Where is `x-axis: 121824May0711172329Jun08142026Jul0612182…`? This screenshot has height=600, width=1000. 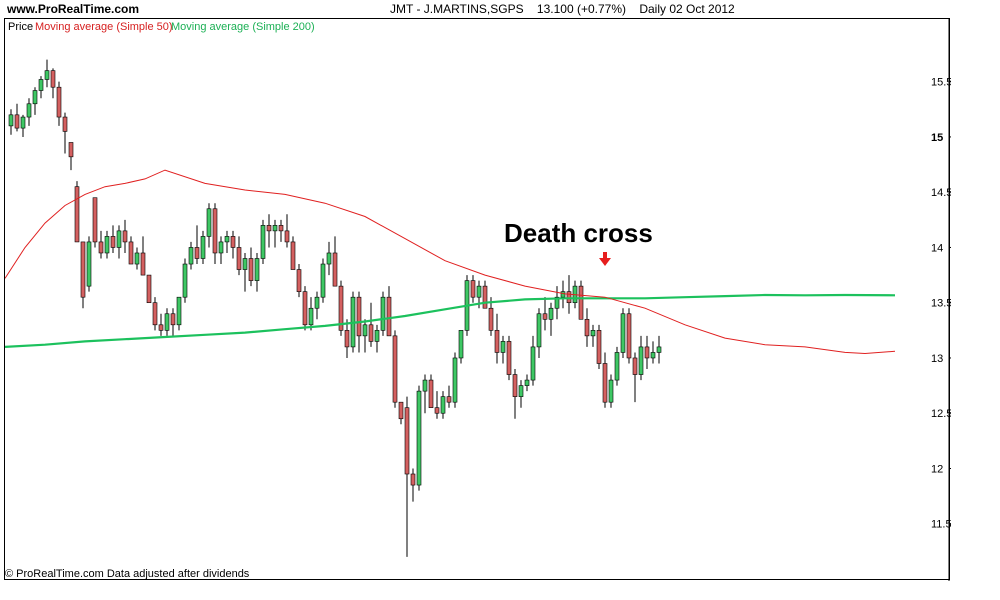 x-axis: 121824May0711172329Jun08142026Jul0612182… is located at coordinates (506, 580).